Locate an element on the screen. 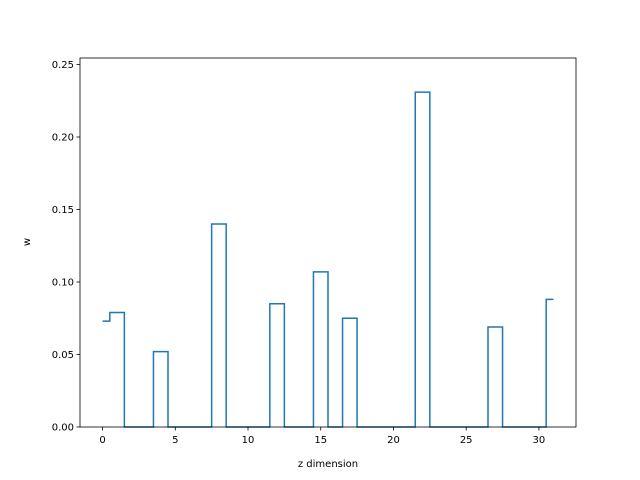 This screenshot has width=640, height=480. y-tick-label: 0.00 is located at coordinates (63, 428).